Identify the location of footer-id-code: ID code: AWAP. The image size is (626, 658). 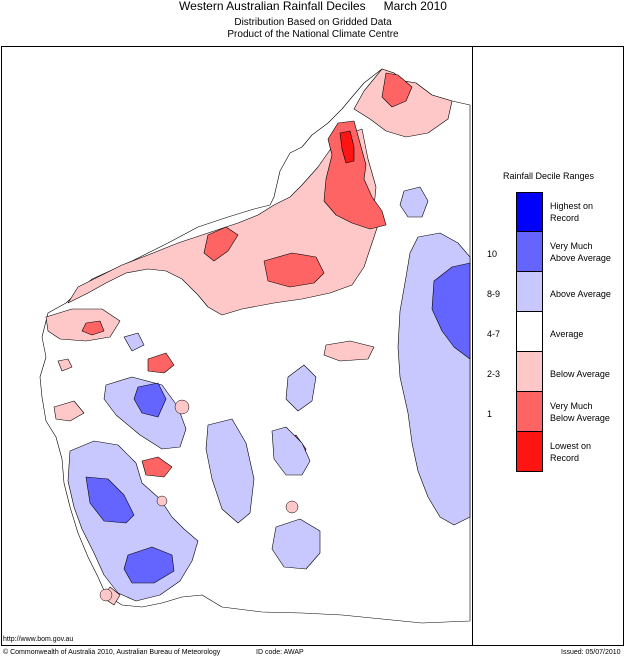
(280, 652).